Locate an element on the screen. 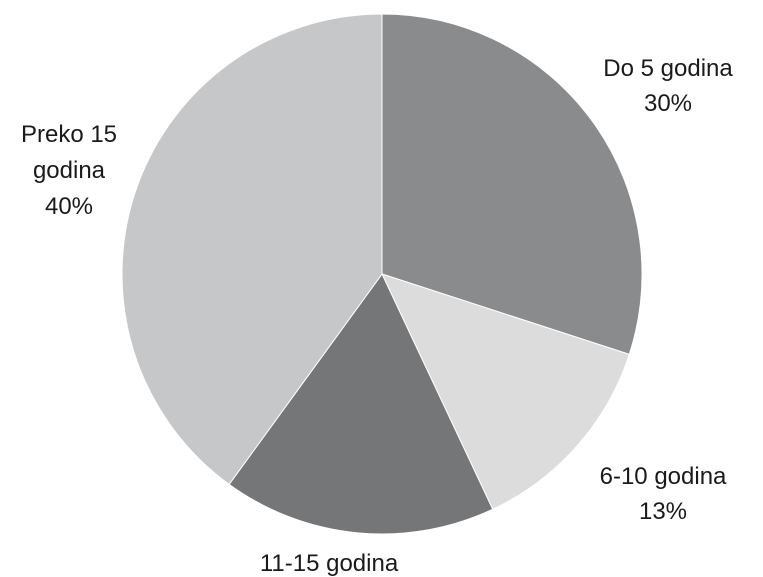 Image resolution: width=763 pixels, height=577 pixels. pie-slice-6-10-godina is located at coordinates (505, 391).